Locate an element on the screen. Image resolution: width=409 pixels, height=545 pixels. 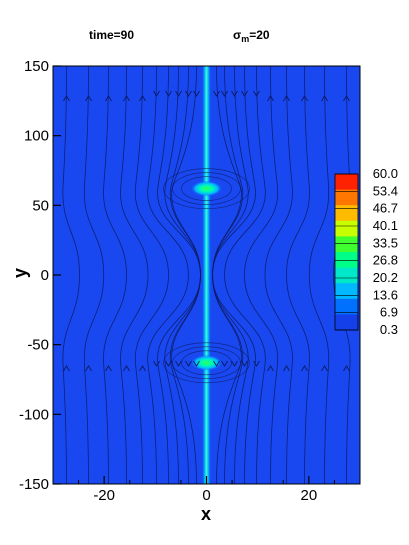
y-tick-label: -100 is located at coordinates (34, 414).